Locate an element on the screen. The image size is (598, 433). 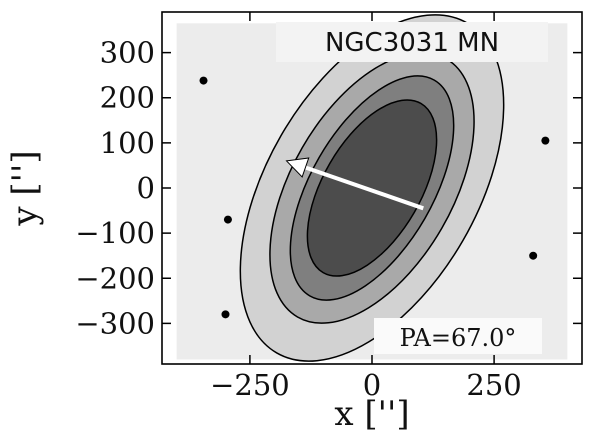
y-tick-label: −200 is located at coordinates (115, 278).